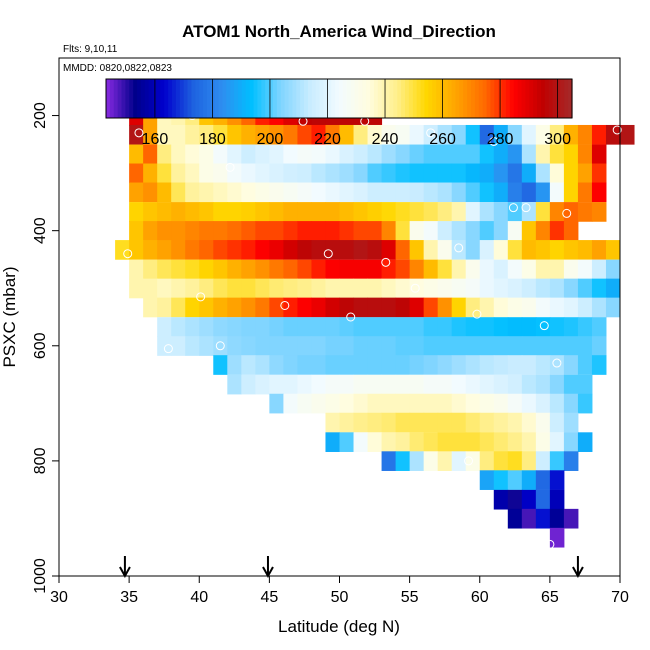  Describe the element at coordinates (199, 597) in the screenshot. I see `x-tick-label: 40` at that location.